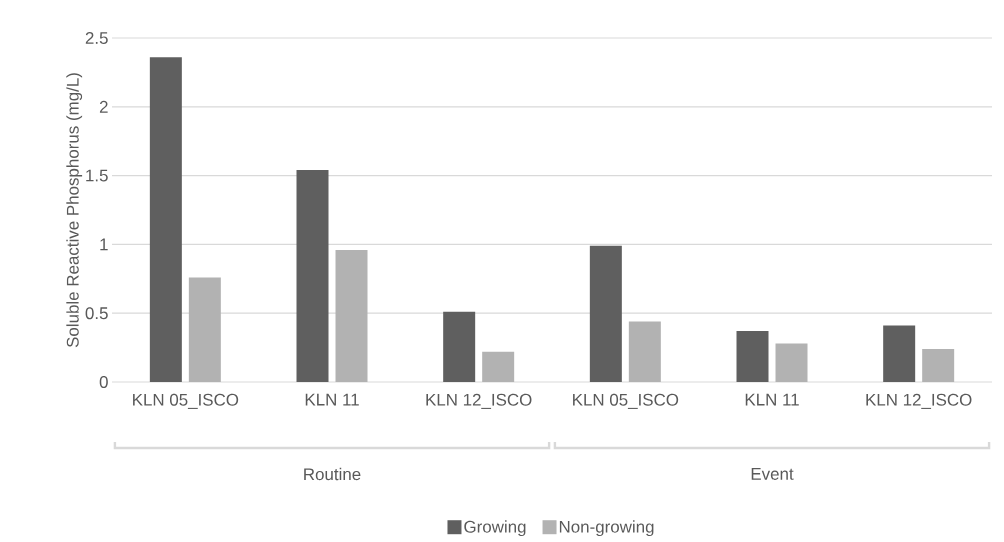 Image resolution: width=1004 pixels, height=542 pixels. What do you see at coordinates (96, 37) in the screenshot?
I see `y-tick-label: 2.5` at bounding box center [96, 37].